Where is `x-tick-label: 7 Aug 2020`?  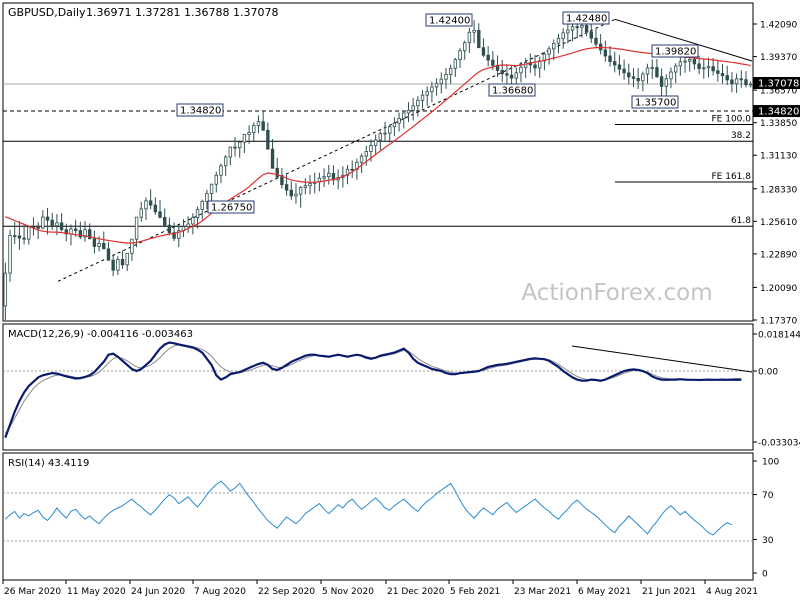
x-tick-label: 7 Aug 2020 is located at coordinates (220, 592).